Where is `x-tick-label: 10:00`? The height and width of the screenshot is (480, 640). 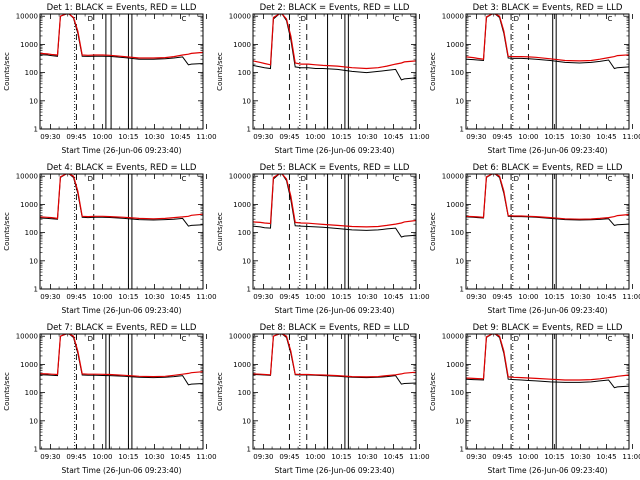
x-tick-label: 10:00 is located at coordinates (315, 457).